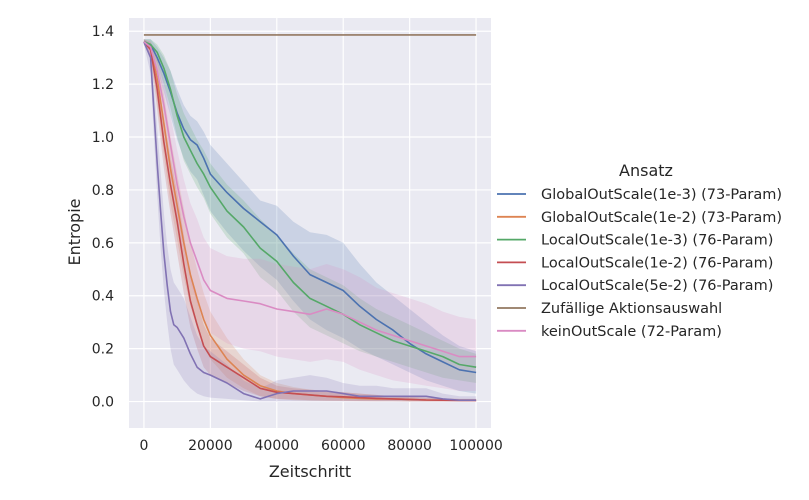 The width and height of the screenshot is (809, 500). I want to click on x-tick-label: 0, so click(143, 446).